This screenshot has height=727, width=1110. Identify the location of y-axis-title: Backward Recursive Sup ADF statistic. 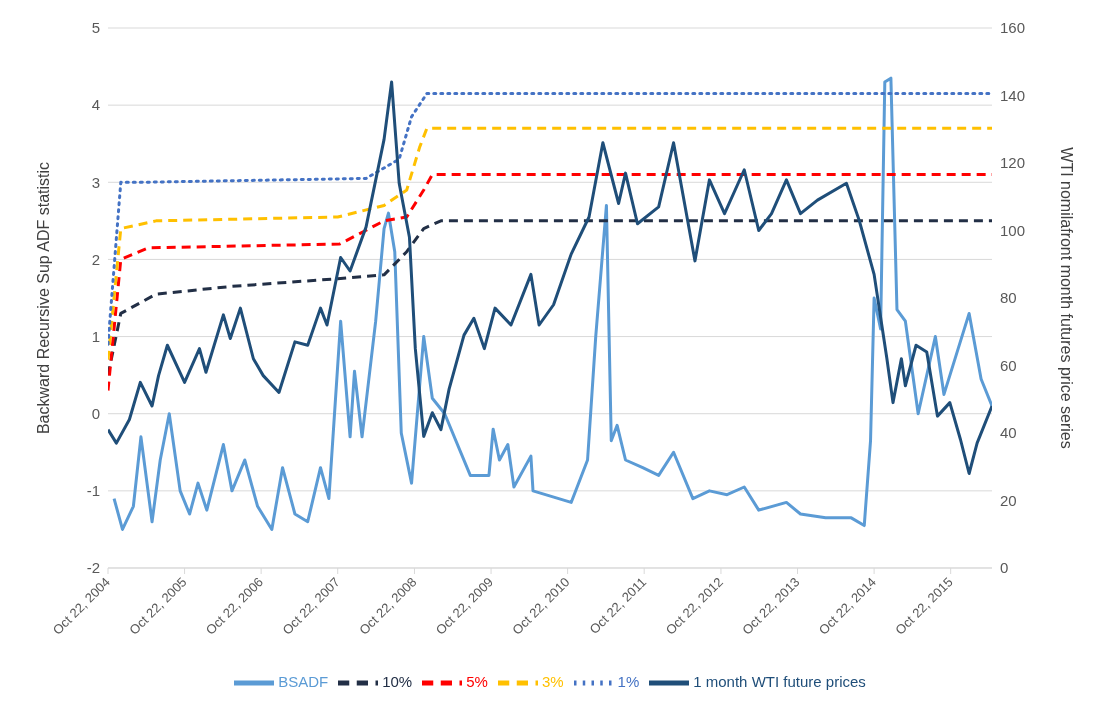
(43, 298).